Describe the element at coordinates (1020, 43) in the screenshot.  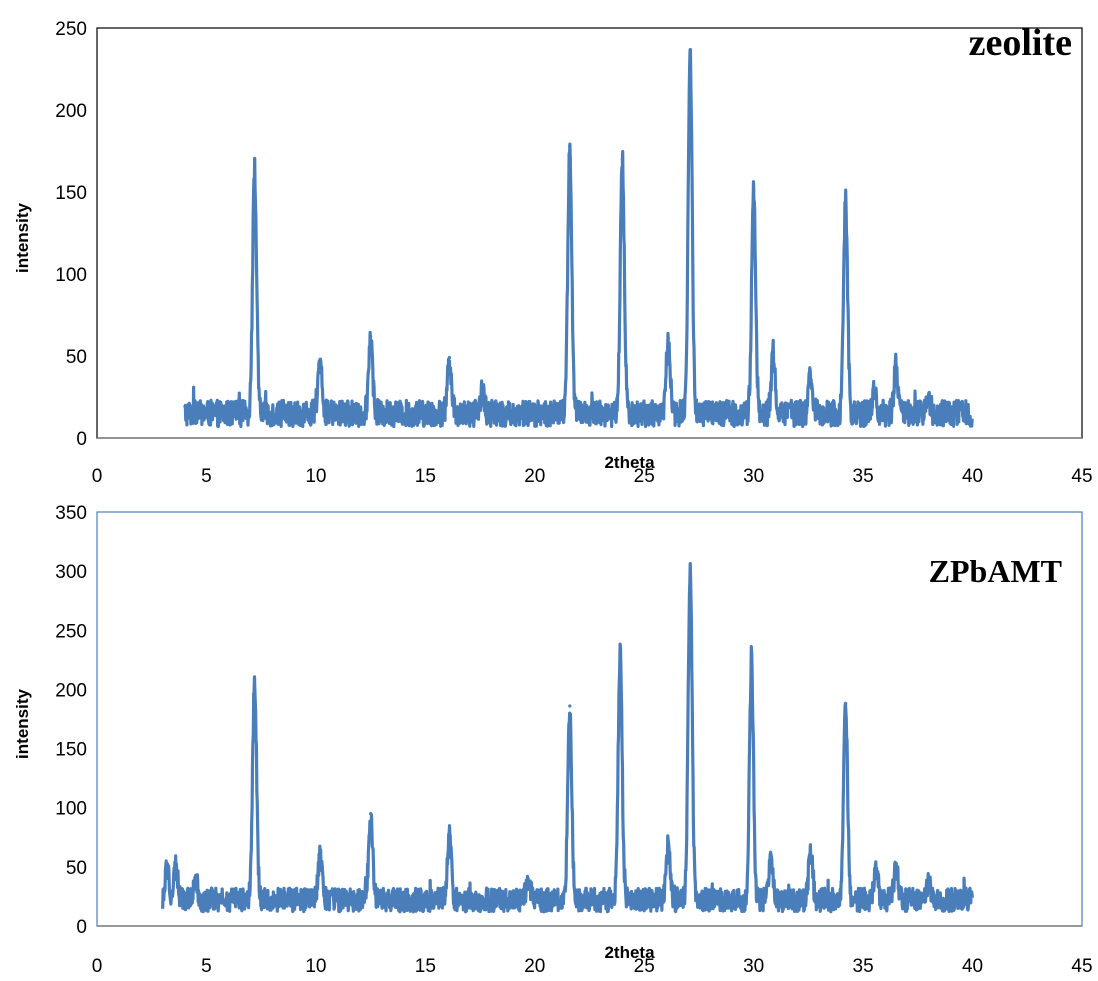
I see `chart-title: zeolite` at that location.